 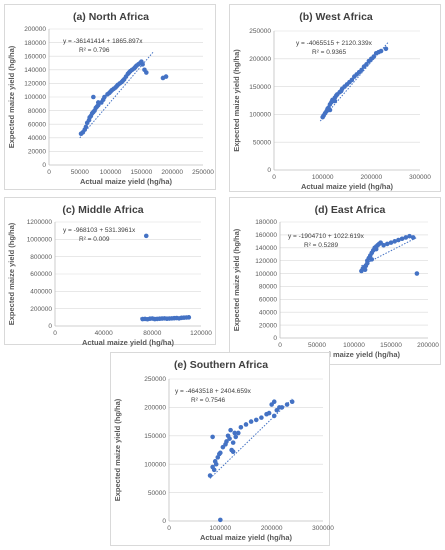 I want to click on r-squared-label: R² = 0.5289, so click(x=321, y=245).